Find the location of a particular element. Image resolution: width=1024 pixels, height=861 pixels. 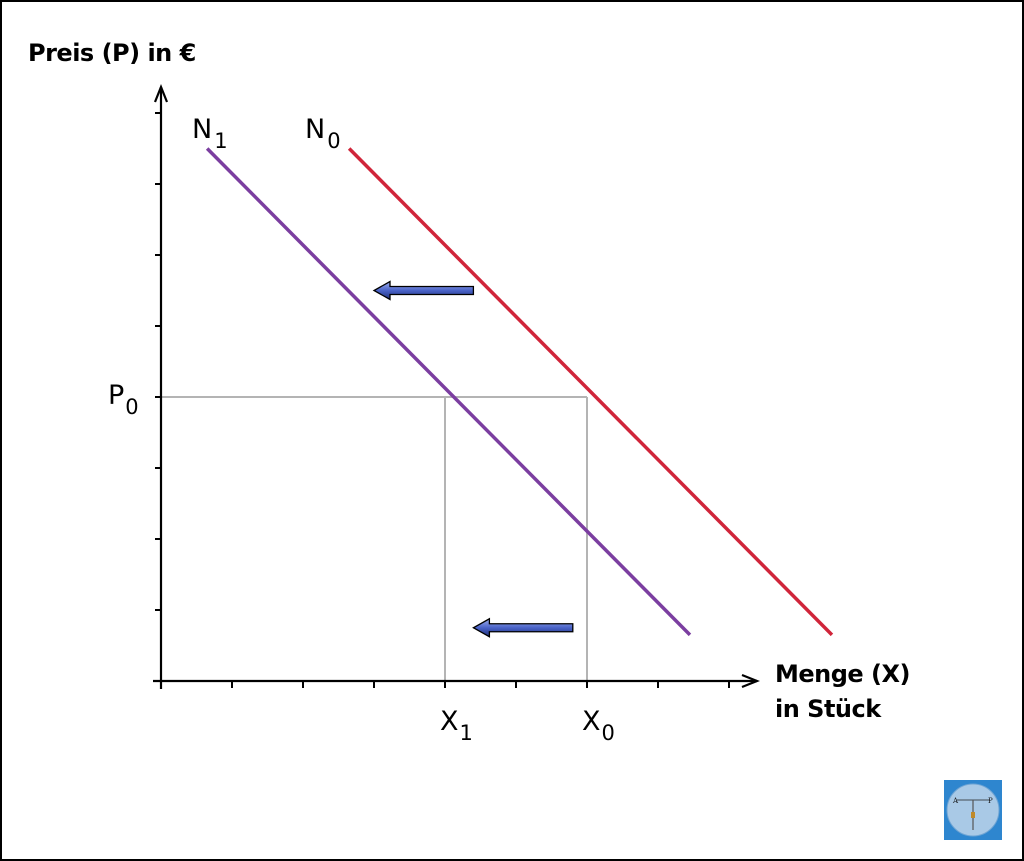

curve-label-n0: N0 is located at coordinates (323, 133).